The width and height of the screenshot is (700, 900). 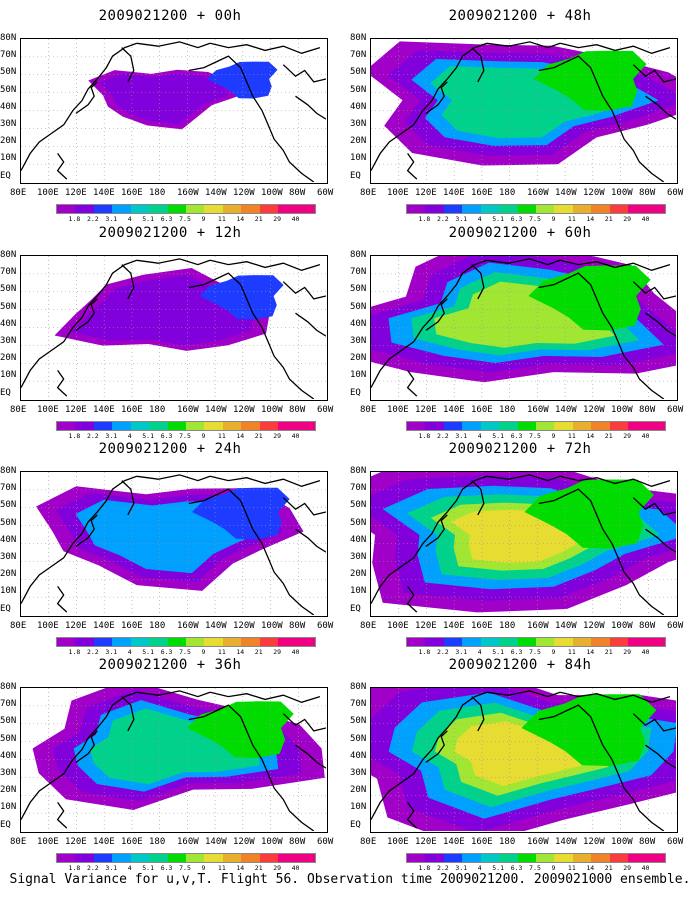 What do you see at coordinates (18, 193) in the screenshot?
I see `longitude-label: 80E` at bounding box center [18, 193].